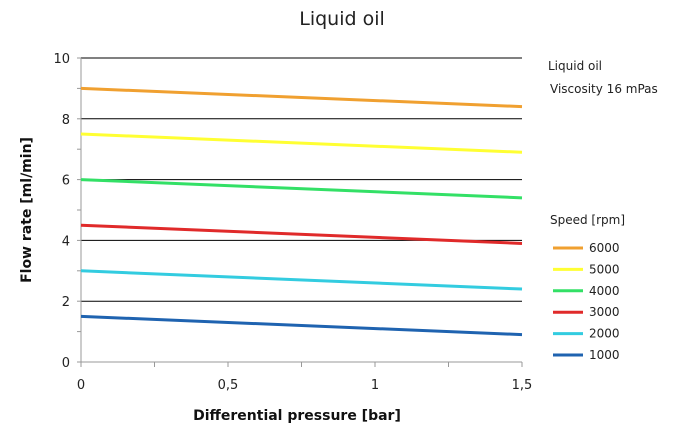  I want to click on y-tick-label: 6, so click(66, 181).